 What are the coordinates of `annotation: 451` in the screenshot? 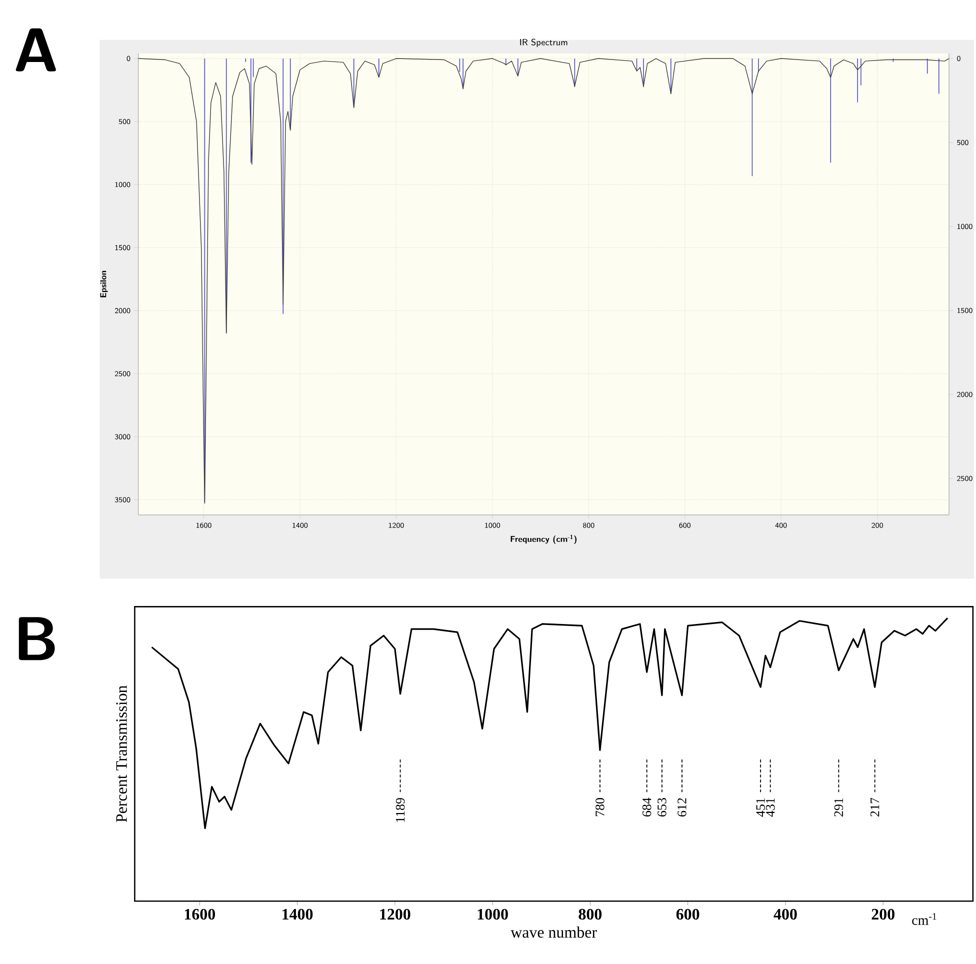 It's located at (760, 807).